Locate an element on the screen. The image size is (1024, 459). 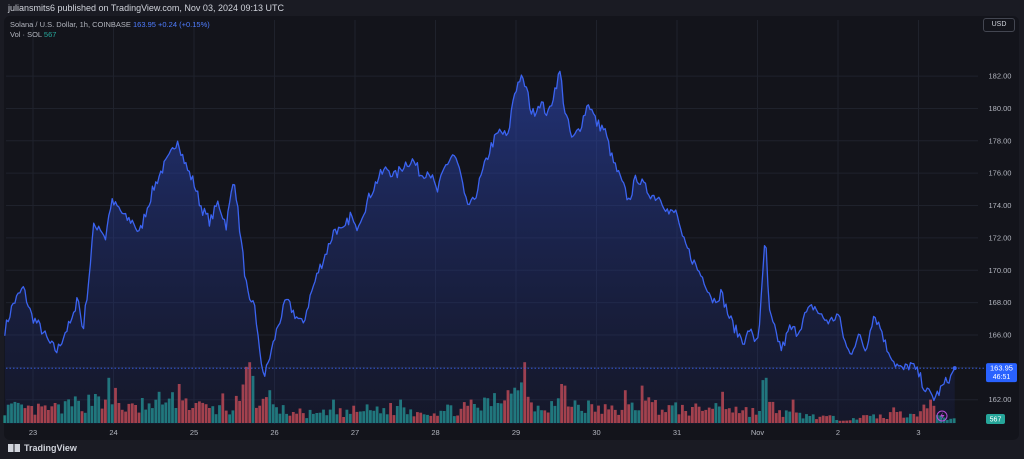
lightning-bolt-icon is located at coordinates (942, 416).